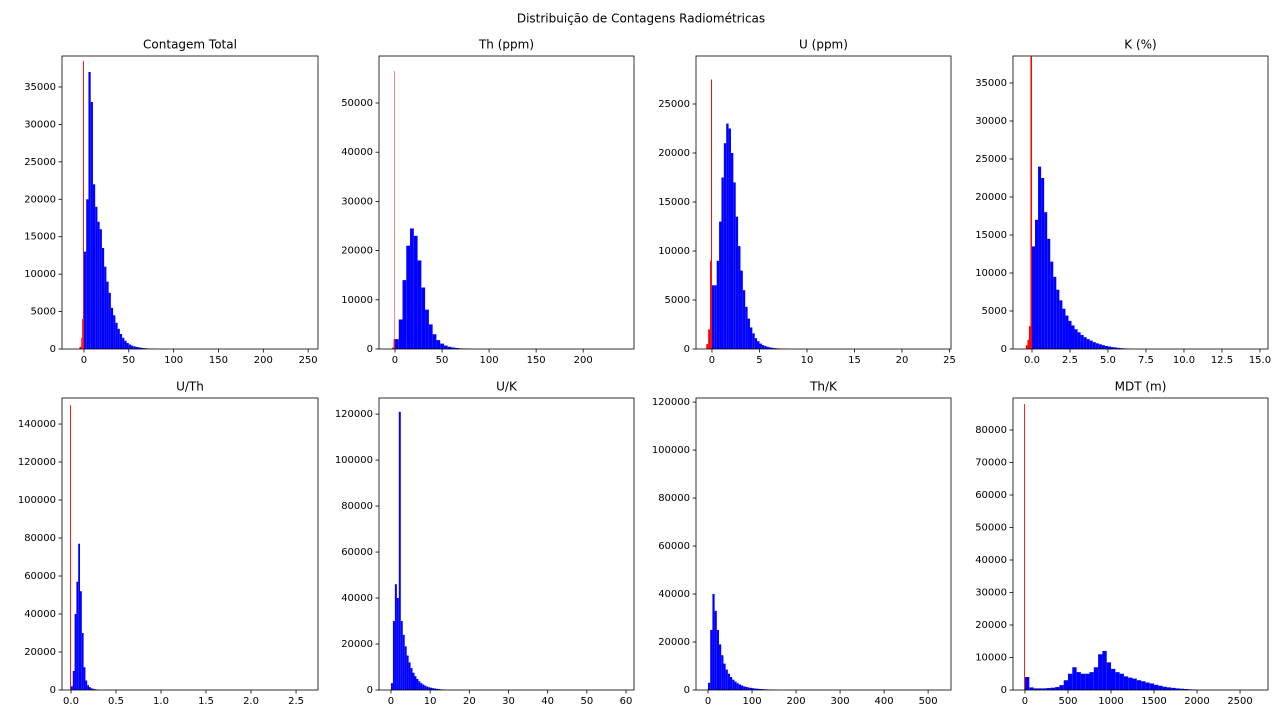 This screenshot has height=721, width=1282. What do you see at coordinates (507, 387) in the screenshot?
I see `subplot-title: U/K` at bounding box center [507, 387].